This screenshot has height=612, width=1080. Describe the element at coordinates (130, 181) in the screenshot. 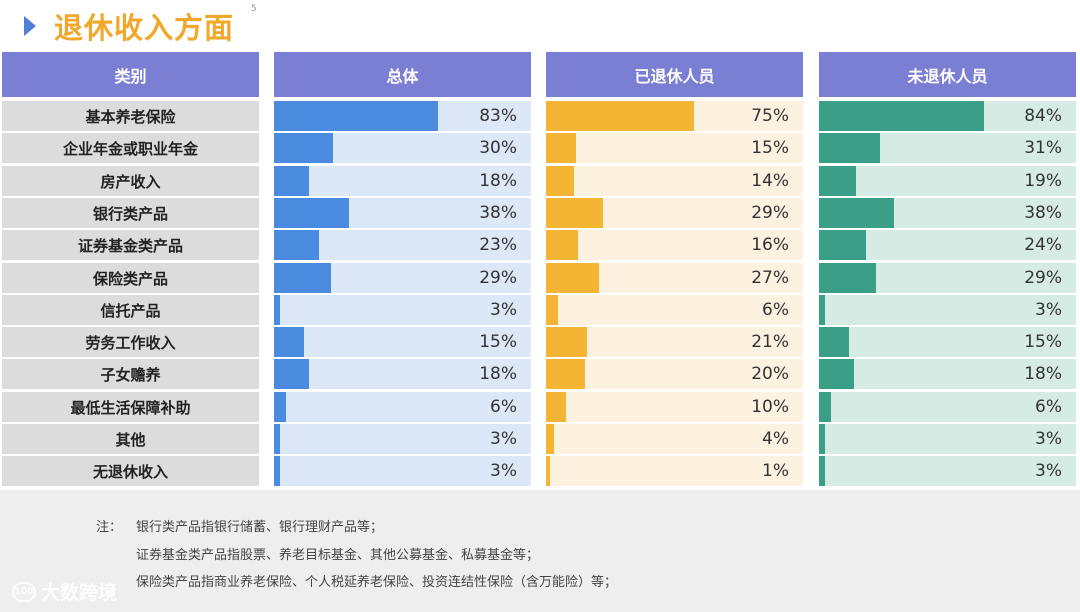

I see `category-label: 房产收入` at that location.